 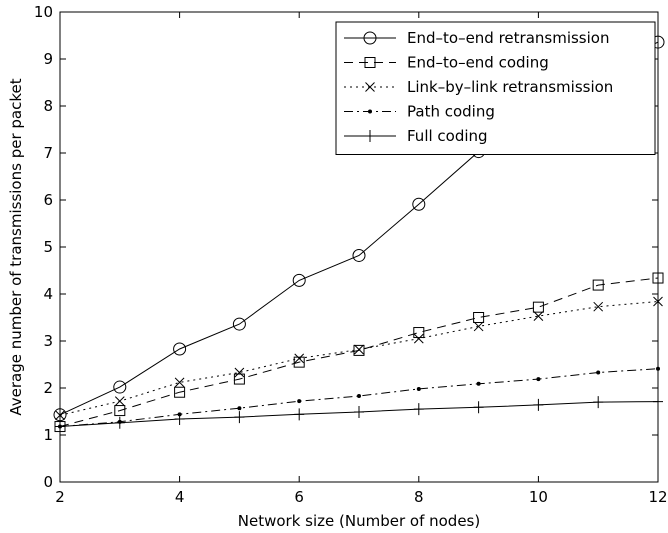 I want to click on series-line, so click(x=359, y=397).